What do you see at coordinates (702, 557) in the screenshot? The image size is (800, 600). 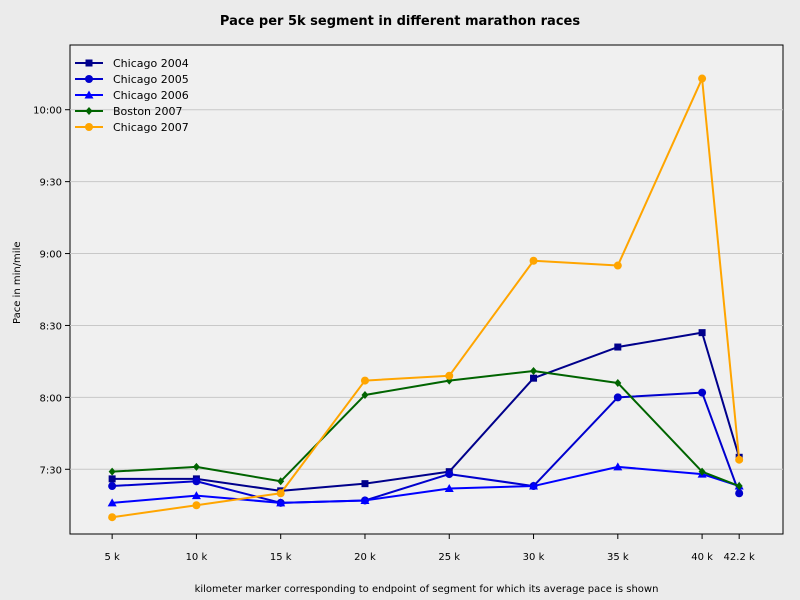 I see `x-tick-label: 40 k` at bounding box center [702, 557].